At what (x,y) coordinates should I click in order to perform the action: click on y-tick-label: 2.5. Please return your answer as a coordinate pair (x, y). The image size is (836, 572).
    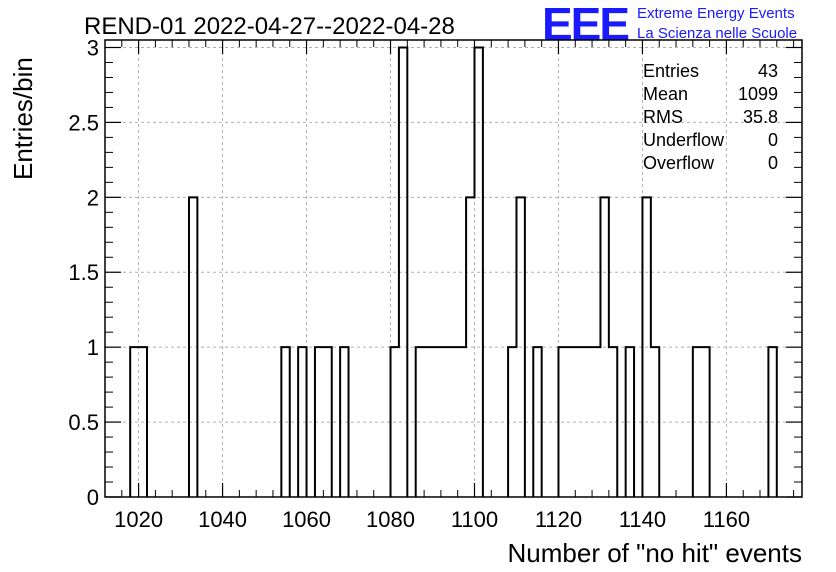
    Looking at the image, I should click on (83, 122).